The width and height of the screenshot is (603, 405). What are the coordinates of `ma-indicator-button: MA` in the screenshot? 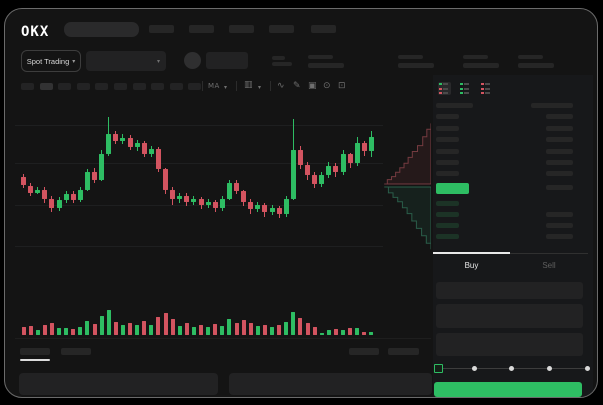 It's located at (214, 86).